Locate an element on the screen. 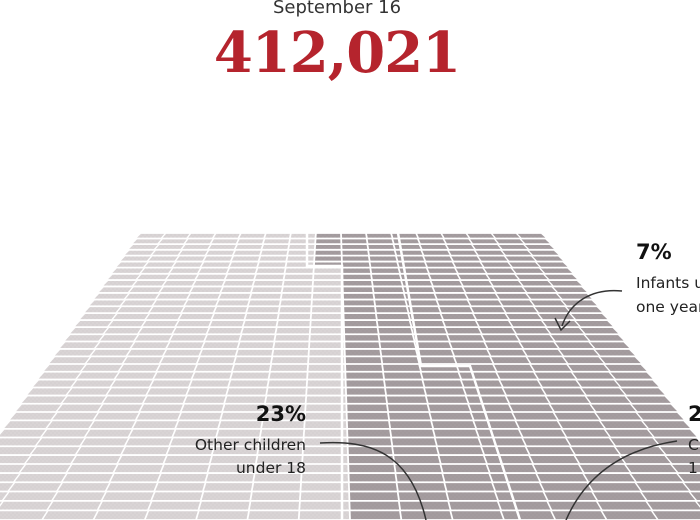 This screenshot has width=700, height=520. infants-percent: 7% is located at coordinates (654, 252).